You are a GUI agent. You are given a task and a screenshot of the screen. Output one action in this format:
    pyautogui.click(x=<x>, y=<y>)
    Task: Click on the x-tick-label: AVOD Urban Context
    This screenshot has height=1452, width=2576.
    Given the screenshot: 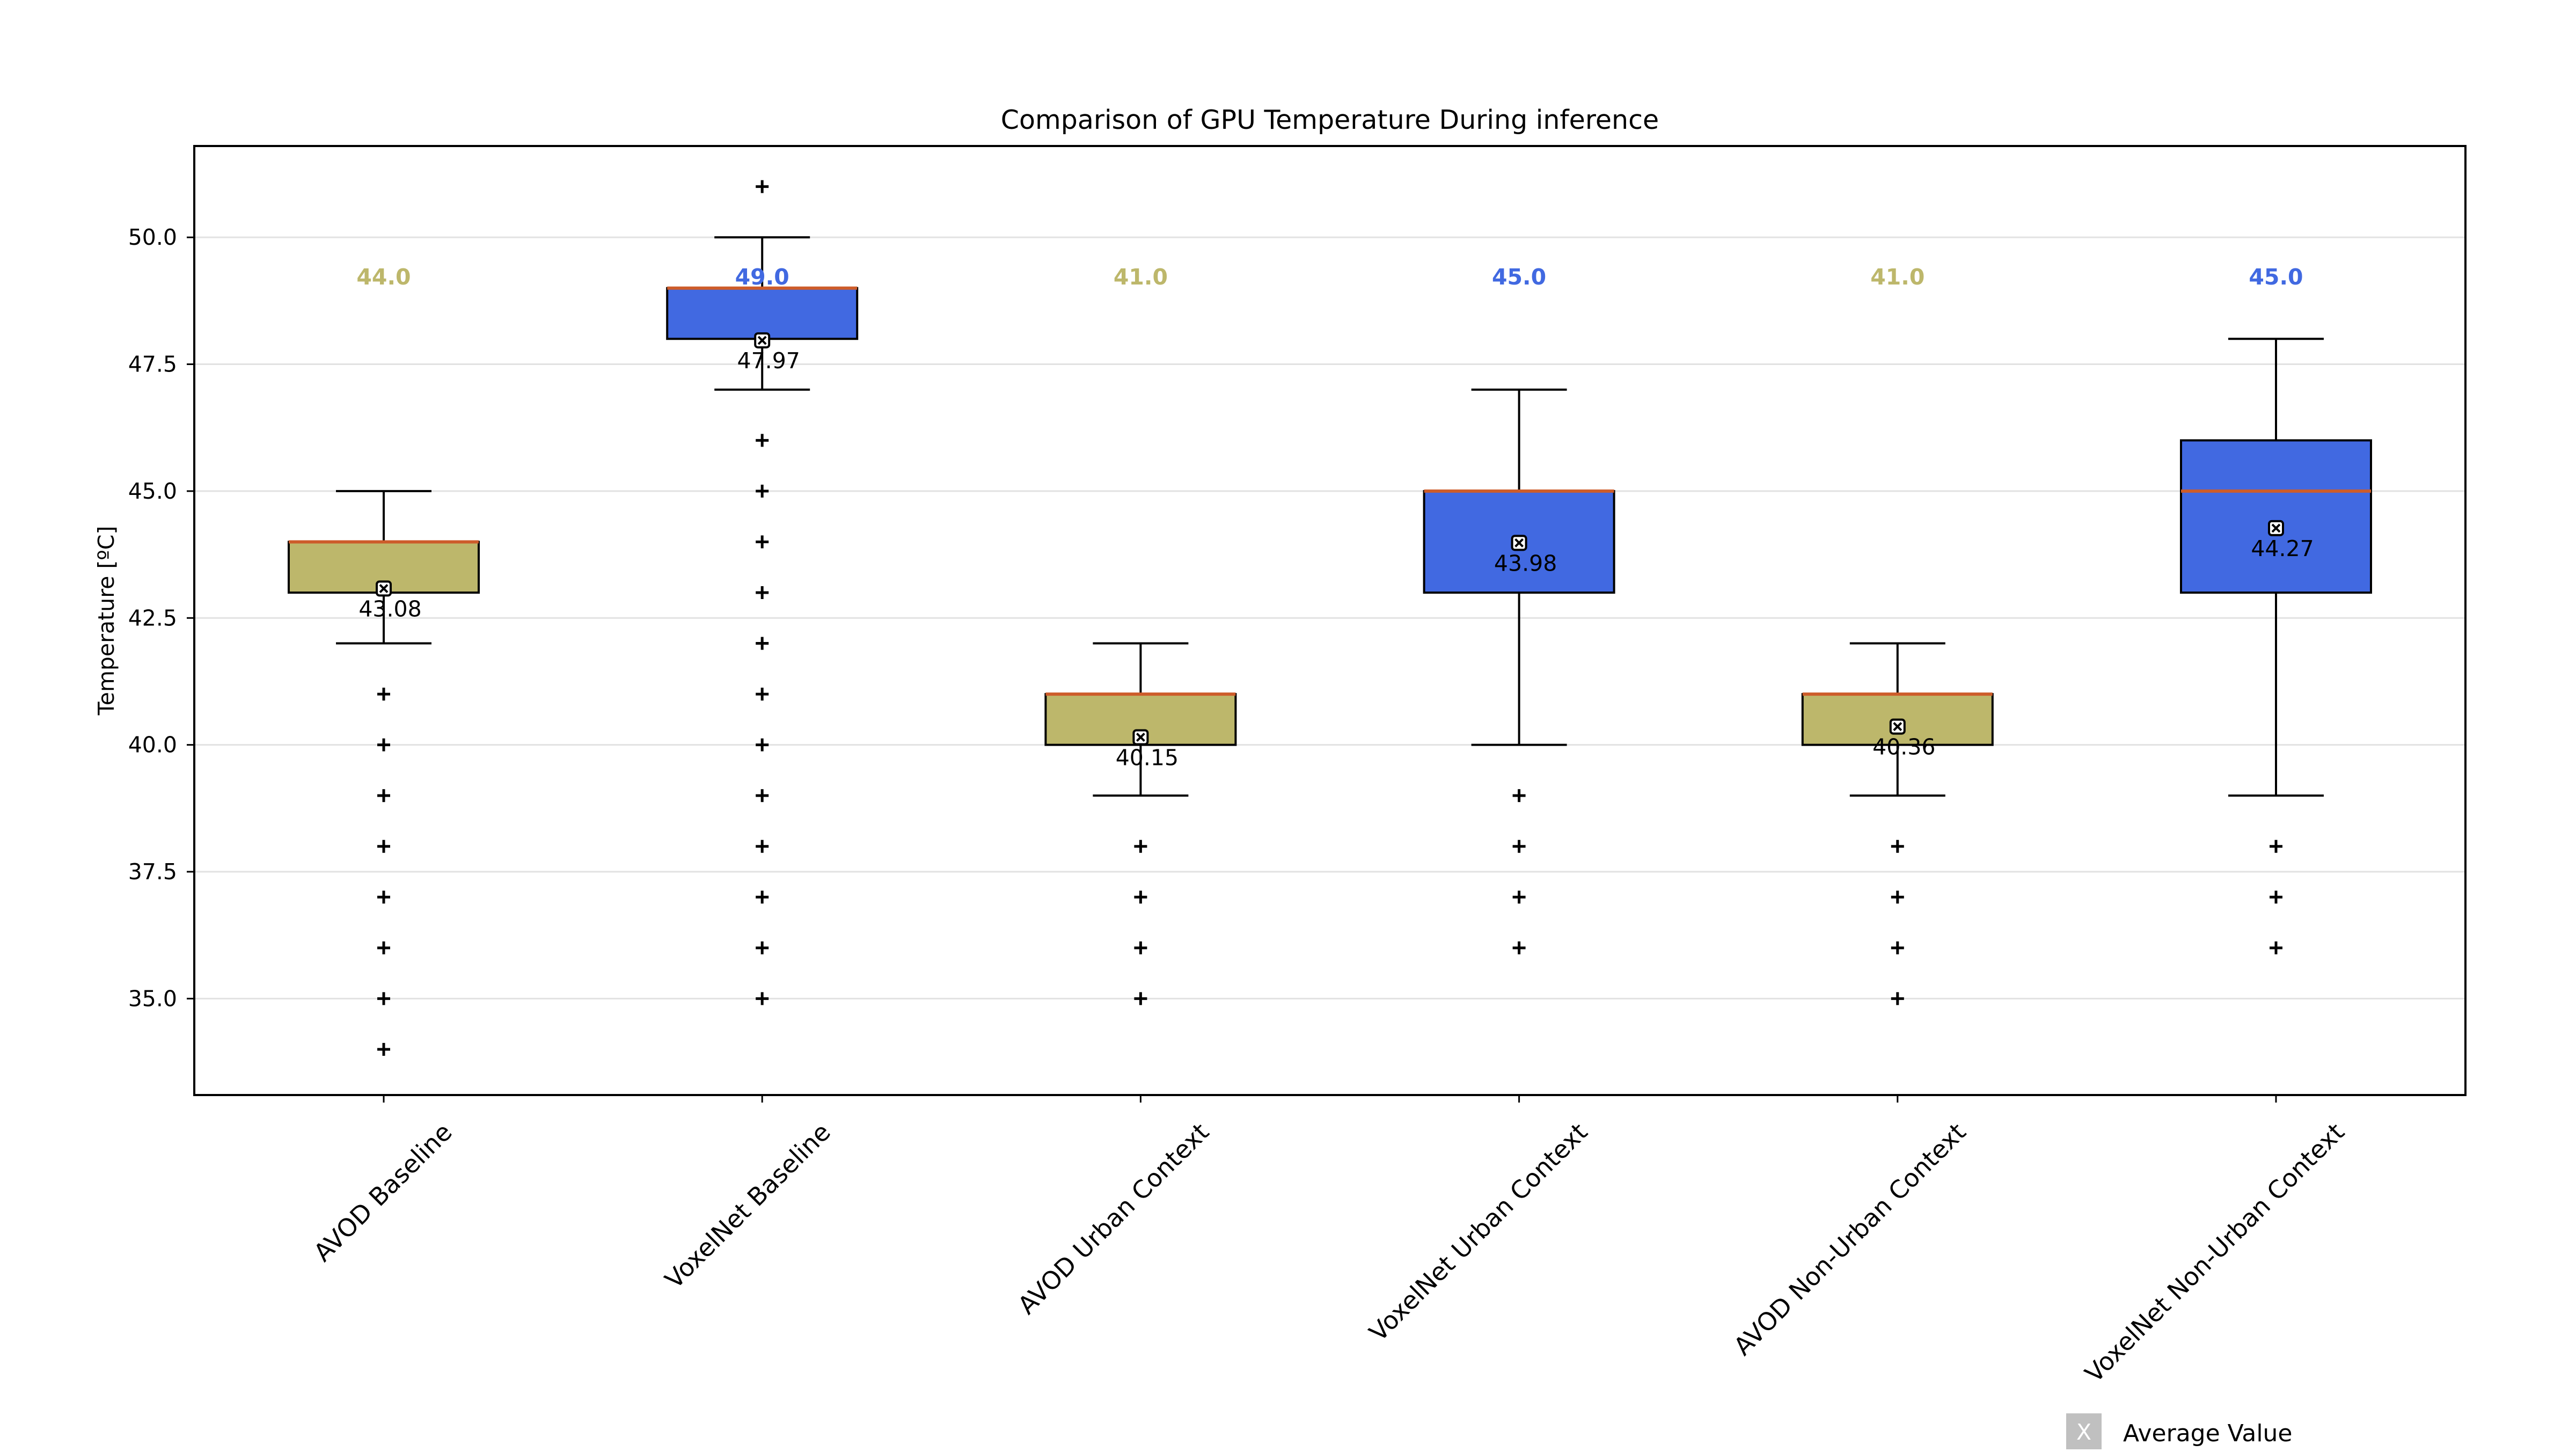 What is the action you would take?
    pyautogui.click(x=1113, y=1219)
    